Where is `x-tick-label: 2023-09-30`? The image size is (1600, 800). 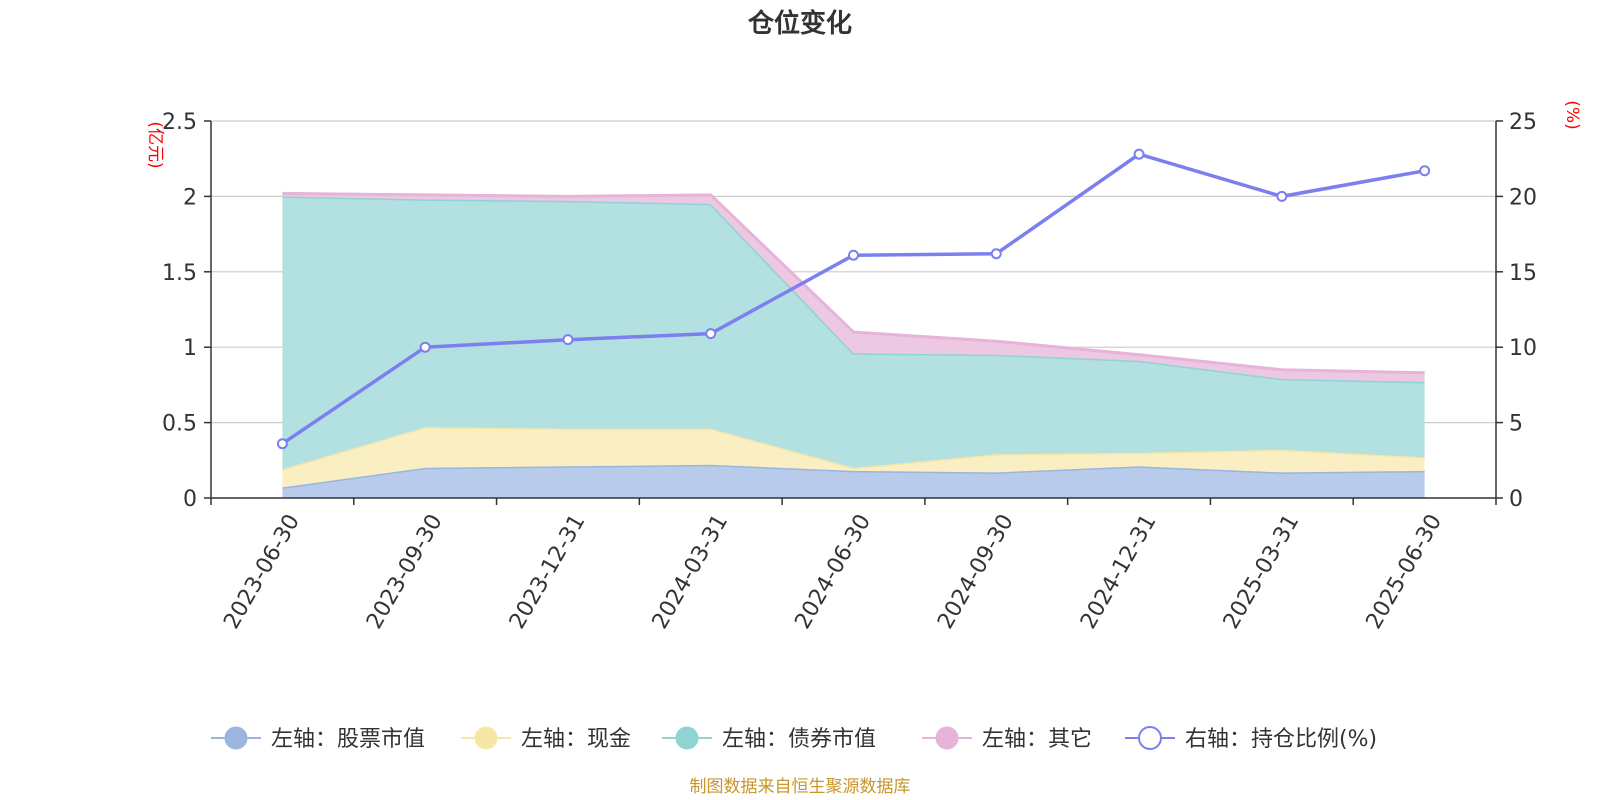 x-tick-label: 2023-09-30 is located at coordinates (405, 571).